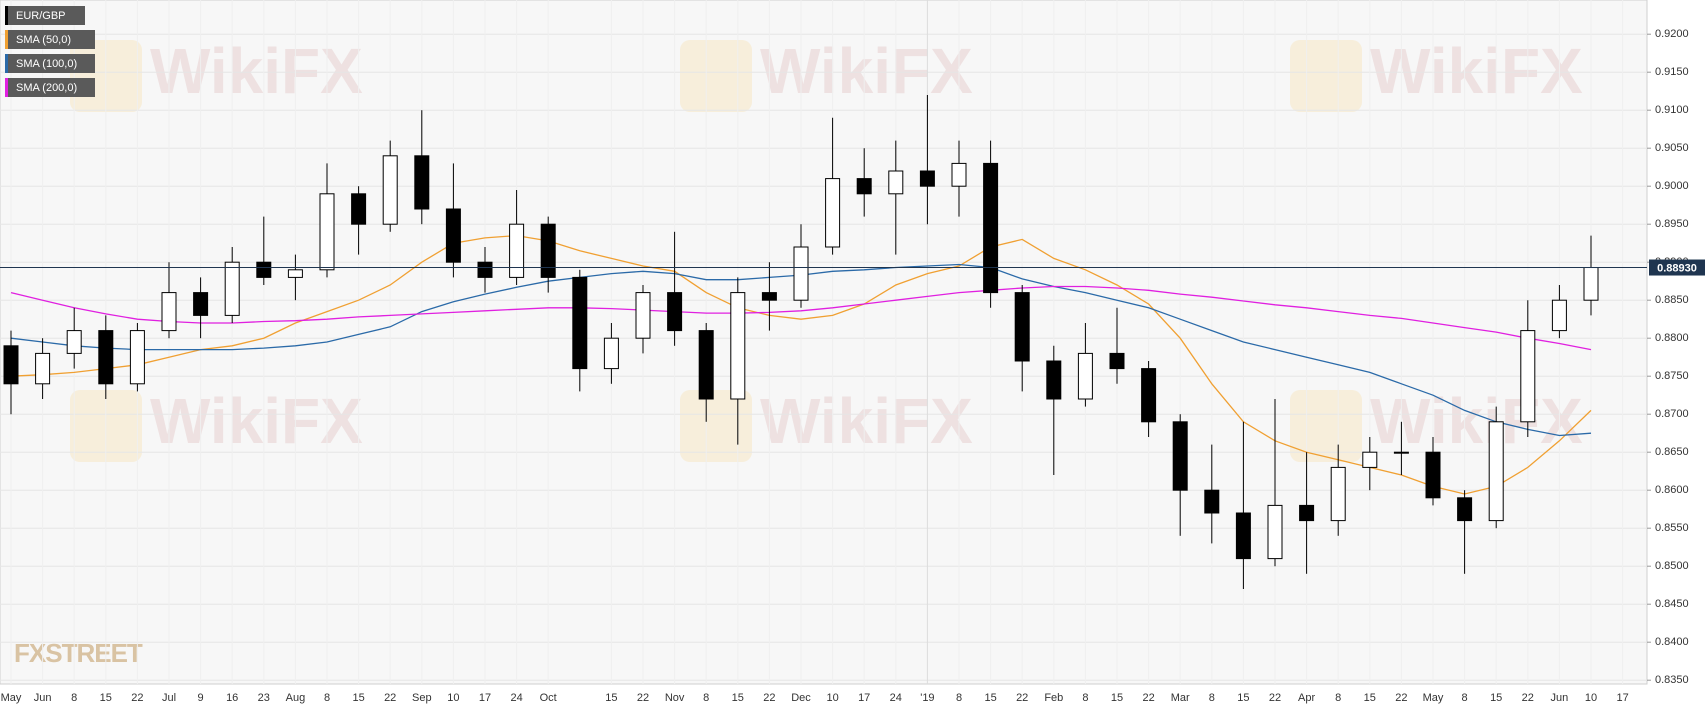 The height and width of the screenshot is (712, 1707). I want to click on y-tick-label: 0.8400, so click(1672, 642).